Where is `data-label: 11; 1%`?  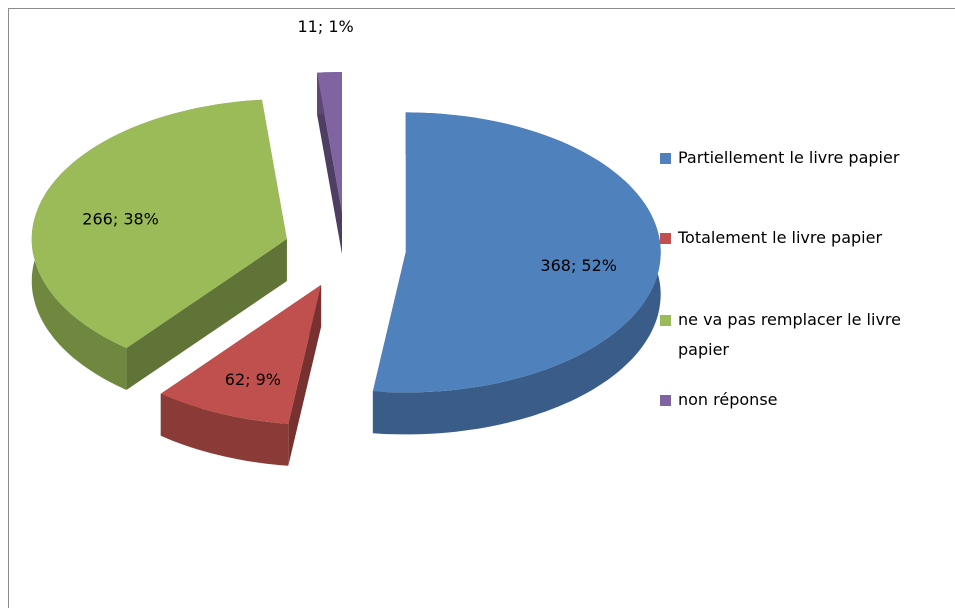 data-label: 11; 1% is located at coordinates (325, 26).